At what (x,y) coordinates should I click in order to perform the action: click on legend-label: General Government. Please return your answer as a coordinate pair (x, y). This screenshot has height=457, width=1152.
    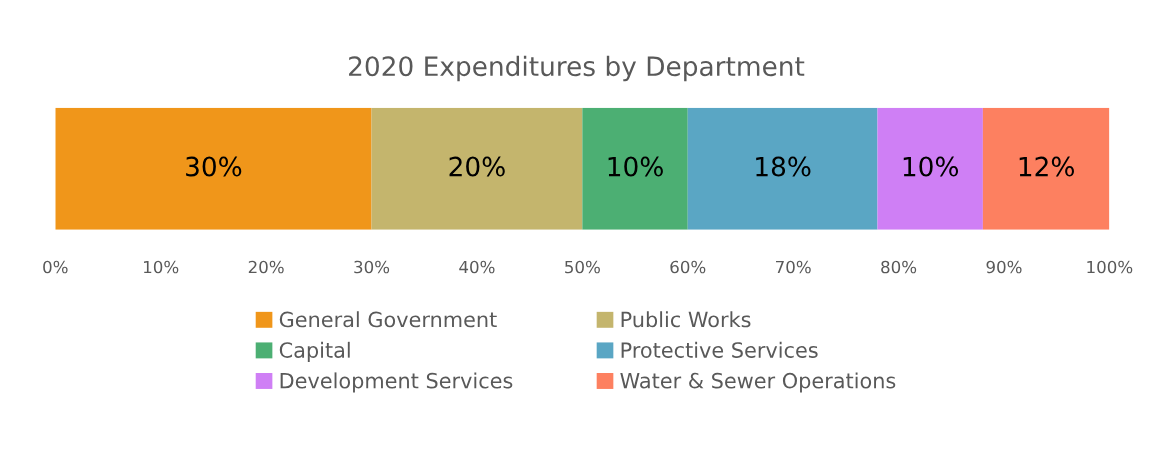
    Looking at the image, I should click on (388, 319).